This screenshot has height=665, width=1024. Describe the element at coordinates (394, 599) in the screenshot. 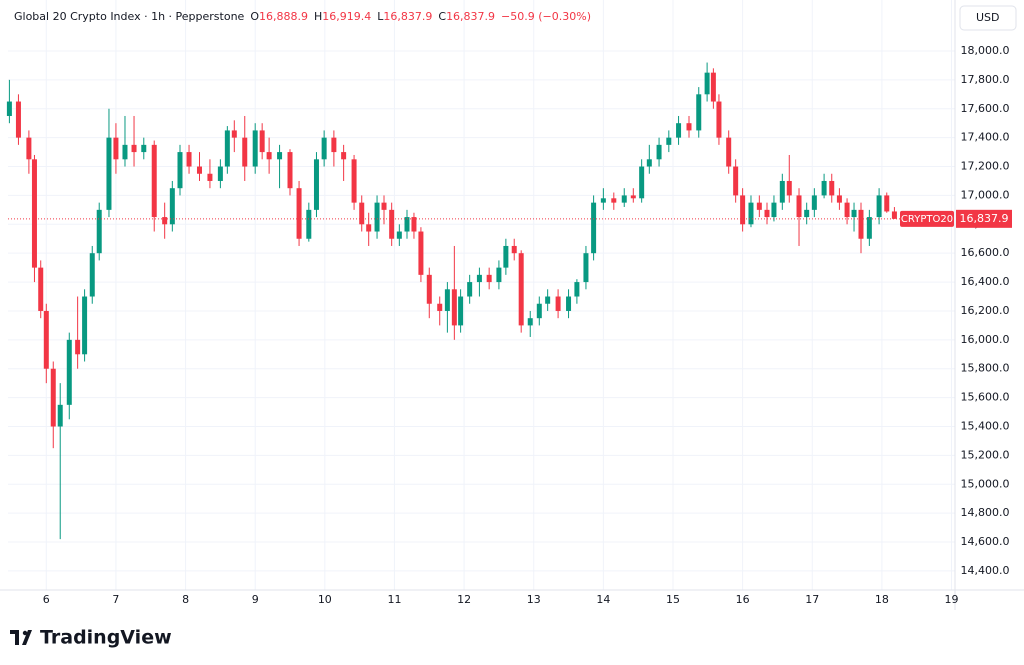

I see `x-tick-label: 11` at that location.